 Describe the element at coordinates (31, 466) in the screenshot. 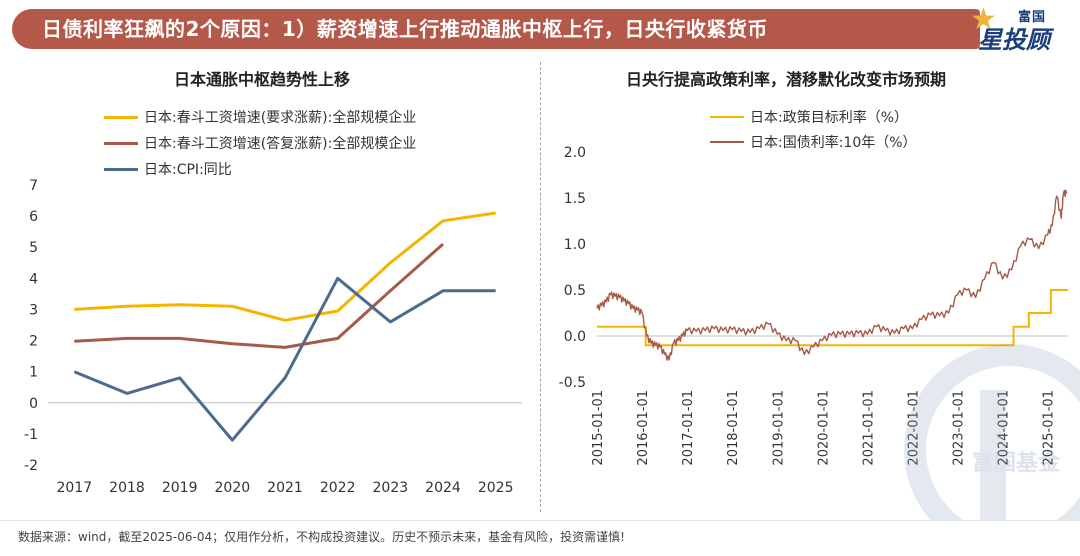

I see `y-tick-label: -2` at that location.